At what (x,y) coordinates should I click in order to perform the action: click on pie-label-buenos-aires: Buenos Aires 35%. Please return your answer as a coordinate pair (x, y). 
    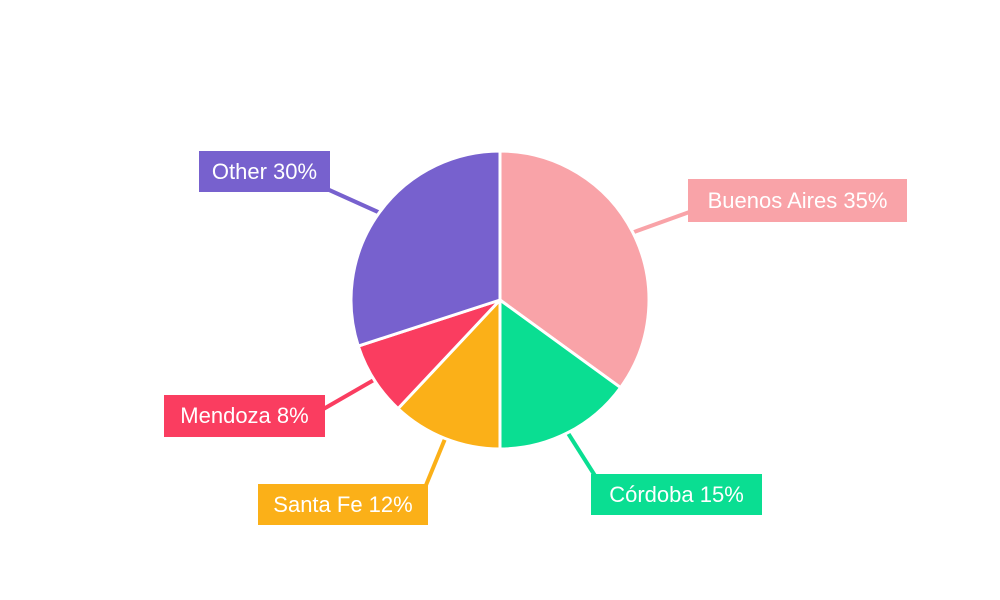
    Looking at the image, I should click on (797, 200).